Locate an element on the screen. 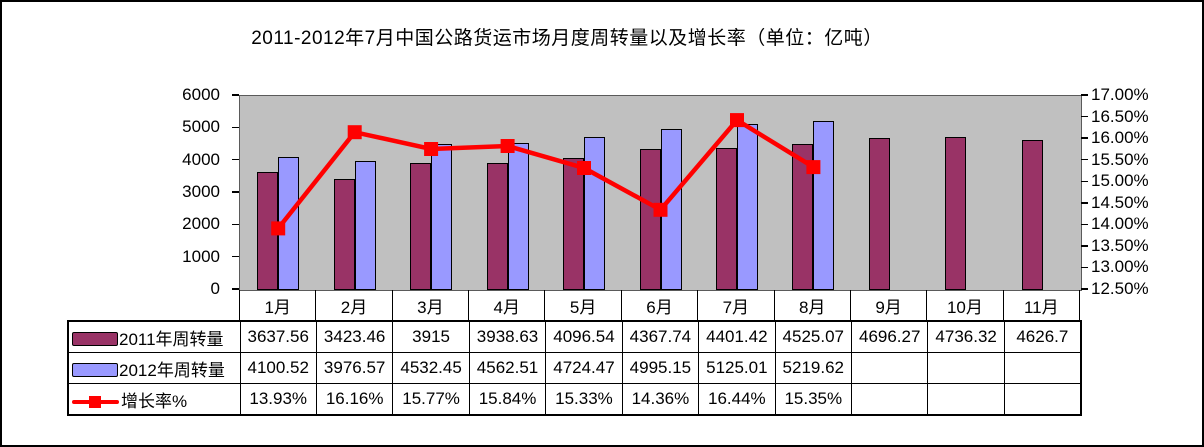 This screenshot has width=1204, height=447. right-axis-label: 16.50% is located at coordinates (1120, 116).